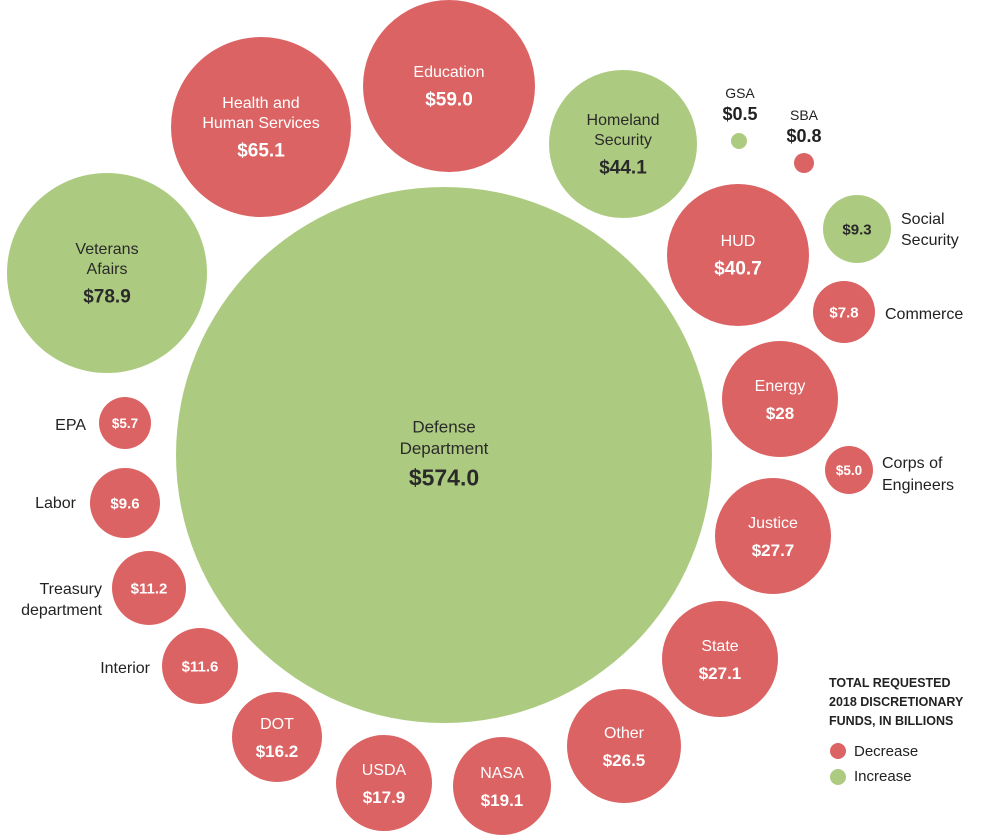 This screenshot has height=835, width=990. What do you see at coordinates (891, 721) in the screenshot?
I see `legend-title-line-3: FUNDS, IN BILLIONS` at bounding box center [891, 721].